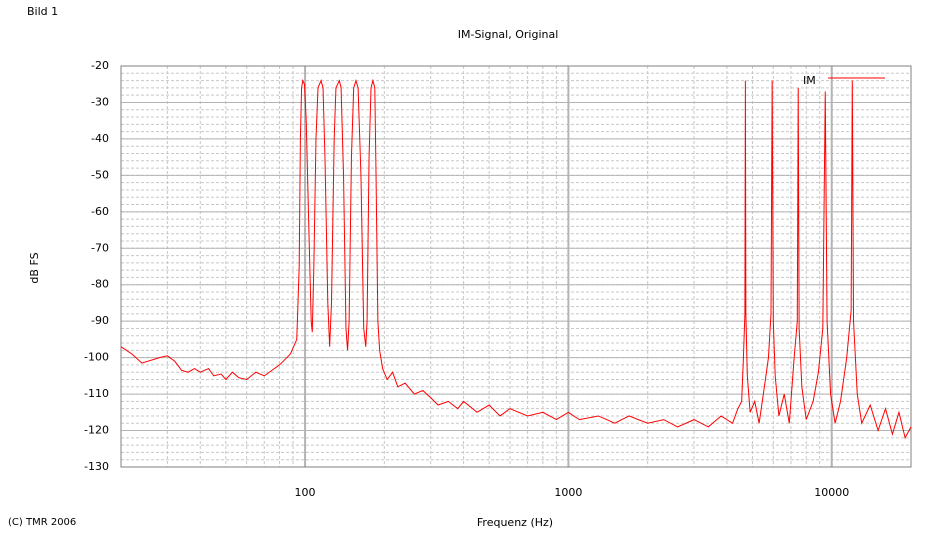  Describe the element at coordinates (34, 267) in the screenshot. I see `y-axis-label: dB FS` at that location.